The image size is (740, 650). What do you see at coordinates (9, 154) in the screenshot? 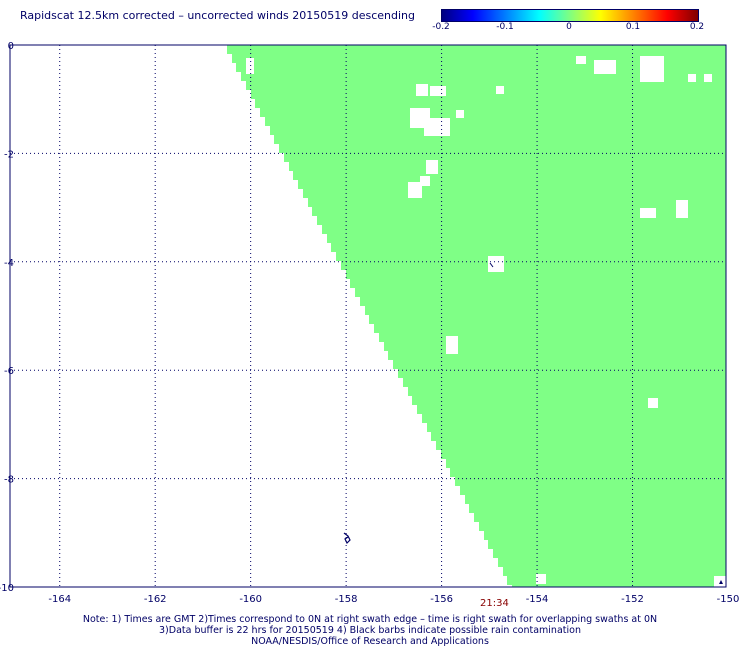
I see `y-tick-label: -2` at bounding box center [9, 154].